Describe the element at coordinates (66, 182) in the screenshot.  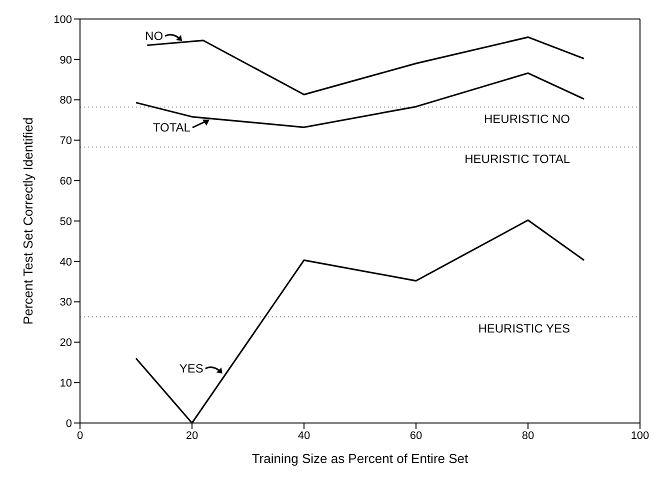
I see `y-tick-label: 60` at that location.